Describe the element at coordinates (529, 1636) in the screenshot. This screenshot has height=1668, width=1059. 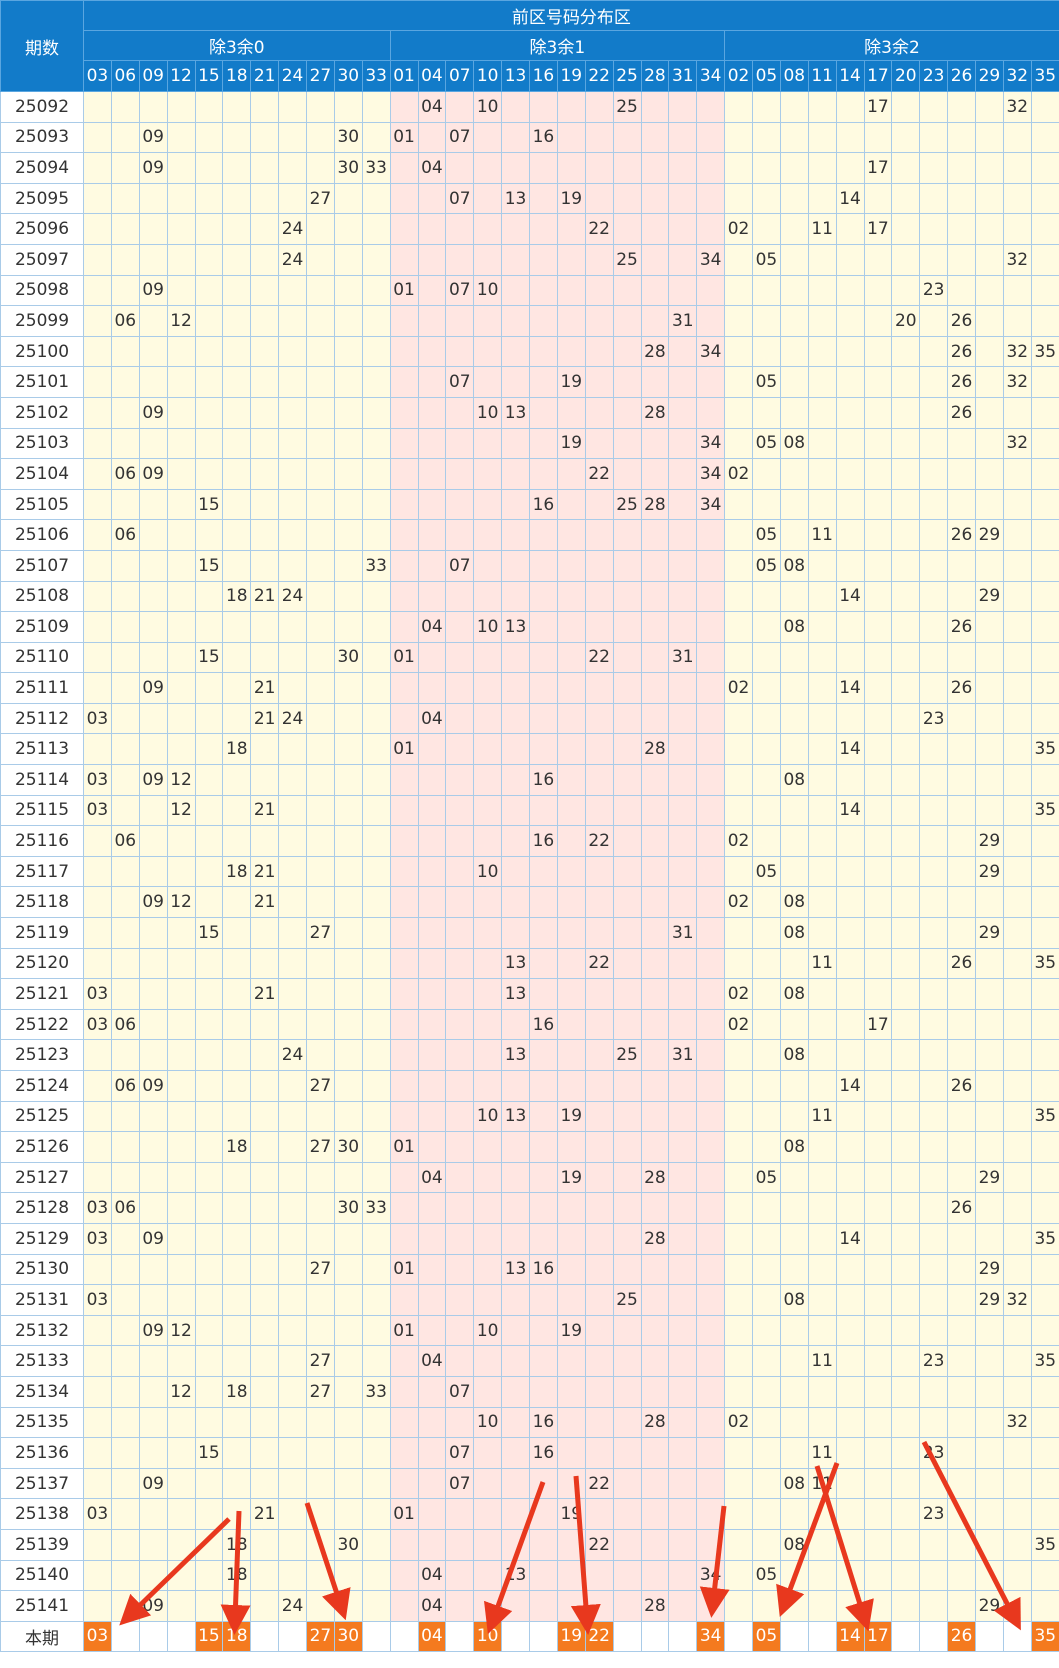
I see `current-row: 本期 03 15 18 27 30 04 10 19 22 34 05 14 17 26 35` at that location.